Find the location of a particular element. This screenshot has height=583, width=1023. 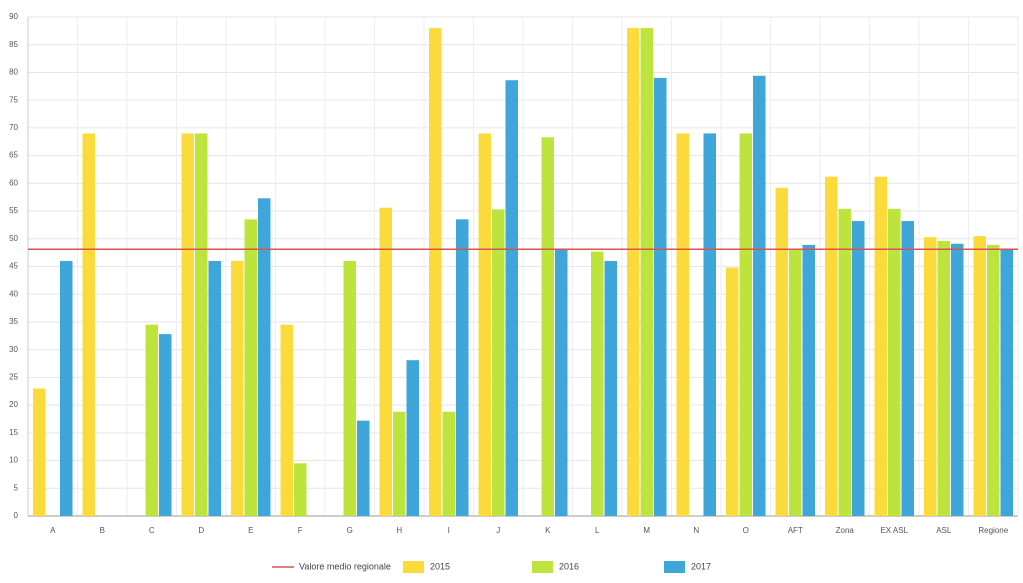

y-tick-label: 0 is located at coordinates (16, 515).